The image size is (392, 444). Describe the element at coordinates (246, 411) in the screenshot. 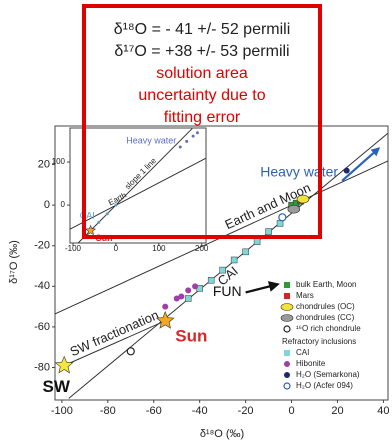

I see `x-tick-label: -20` at that location.